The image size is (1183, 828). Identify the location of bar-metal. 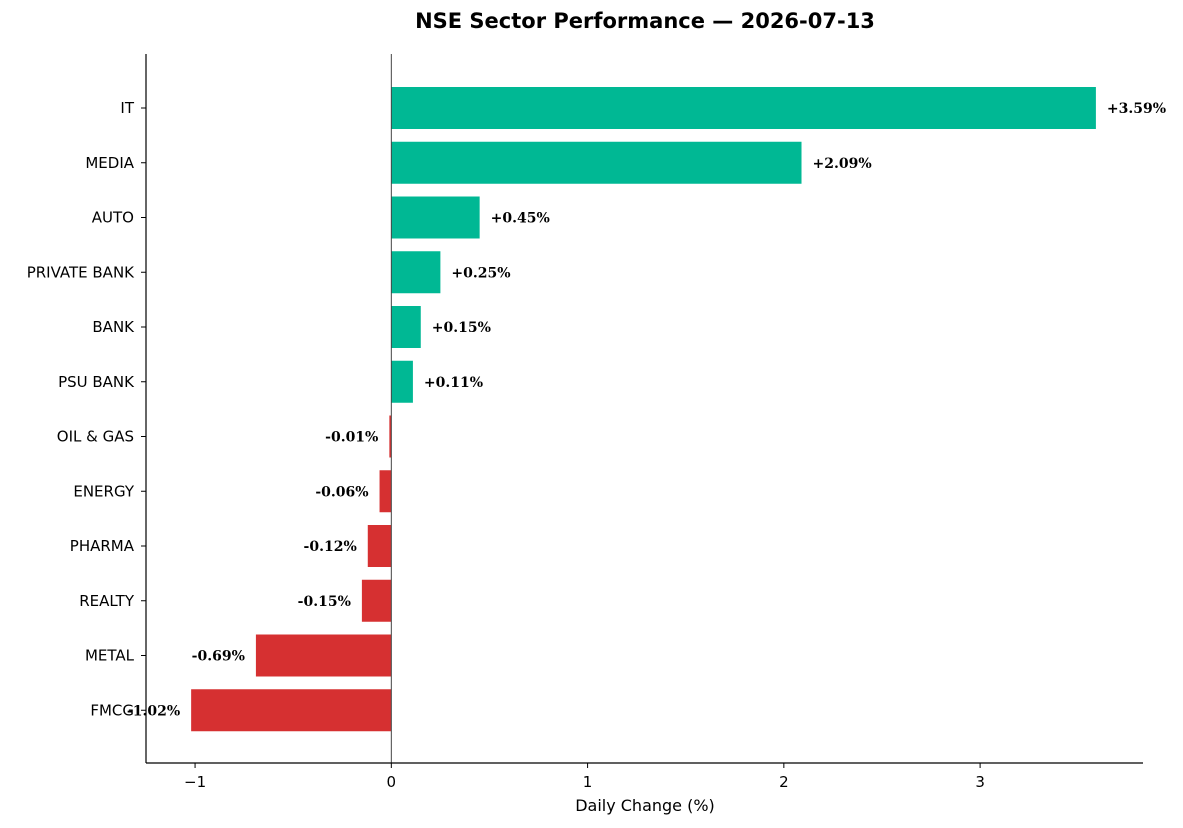
(323, 655).